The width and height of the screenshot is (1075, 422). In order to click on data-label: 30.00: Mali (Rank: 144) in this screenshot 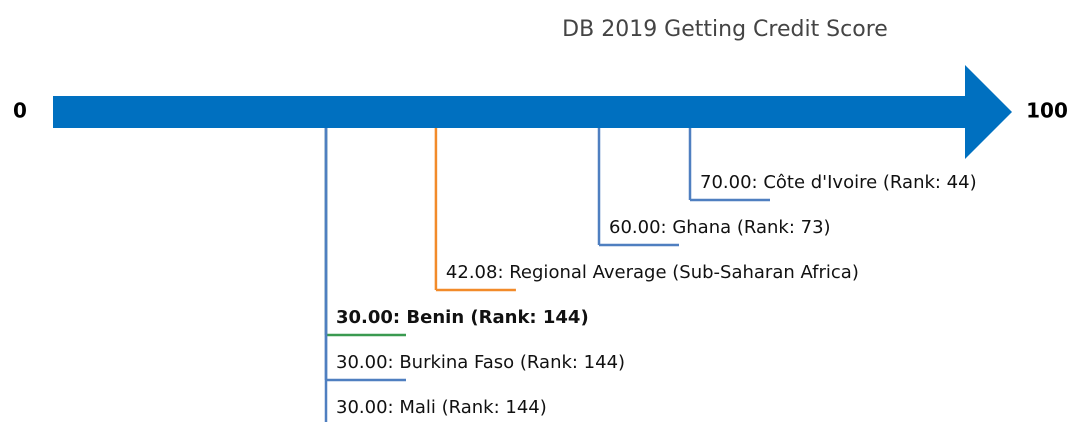, I will do `click(441, 407)`.